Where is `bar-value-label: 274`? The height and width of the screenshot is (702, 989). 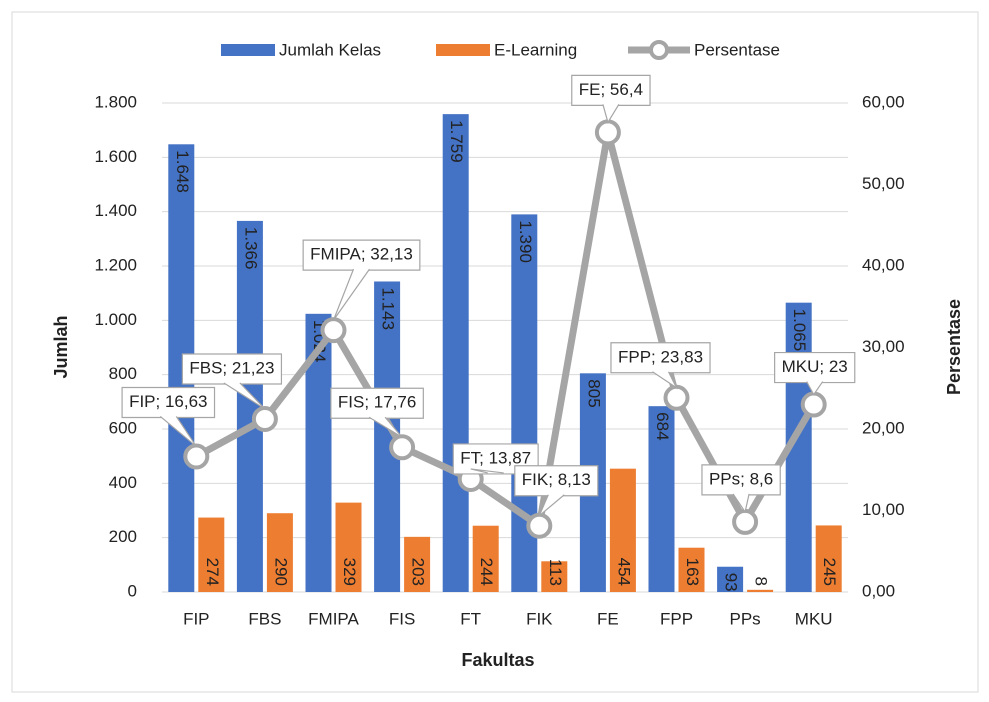 bar-value-label: 274 is located at coordinates (212, 572).